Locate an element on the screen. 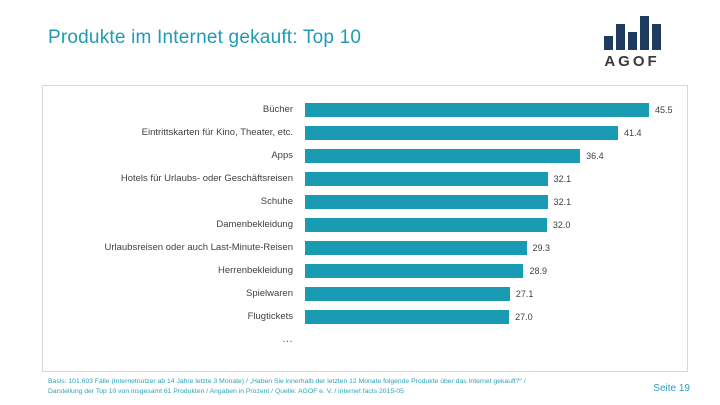 Image resolution: width=720 pixels, height=405 pixels. page-title: Produkte im Internet gekauft: Top 10 is located at coordinates (205, 37).